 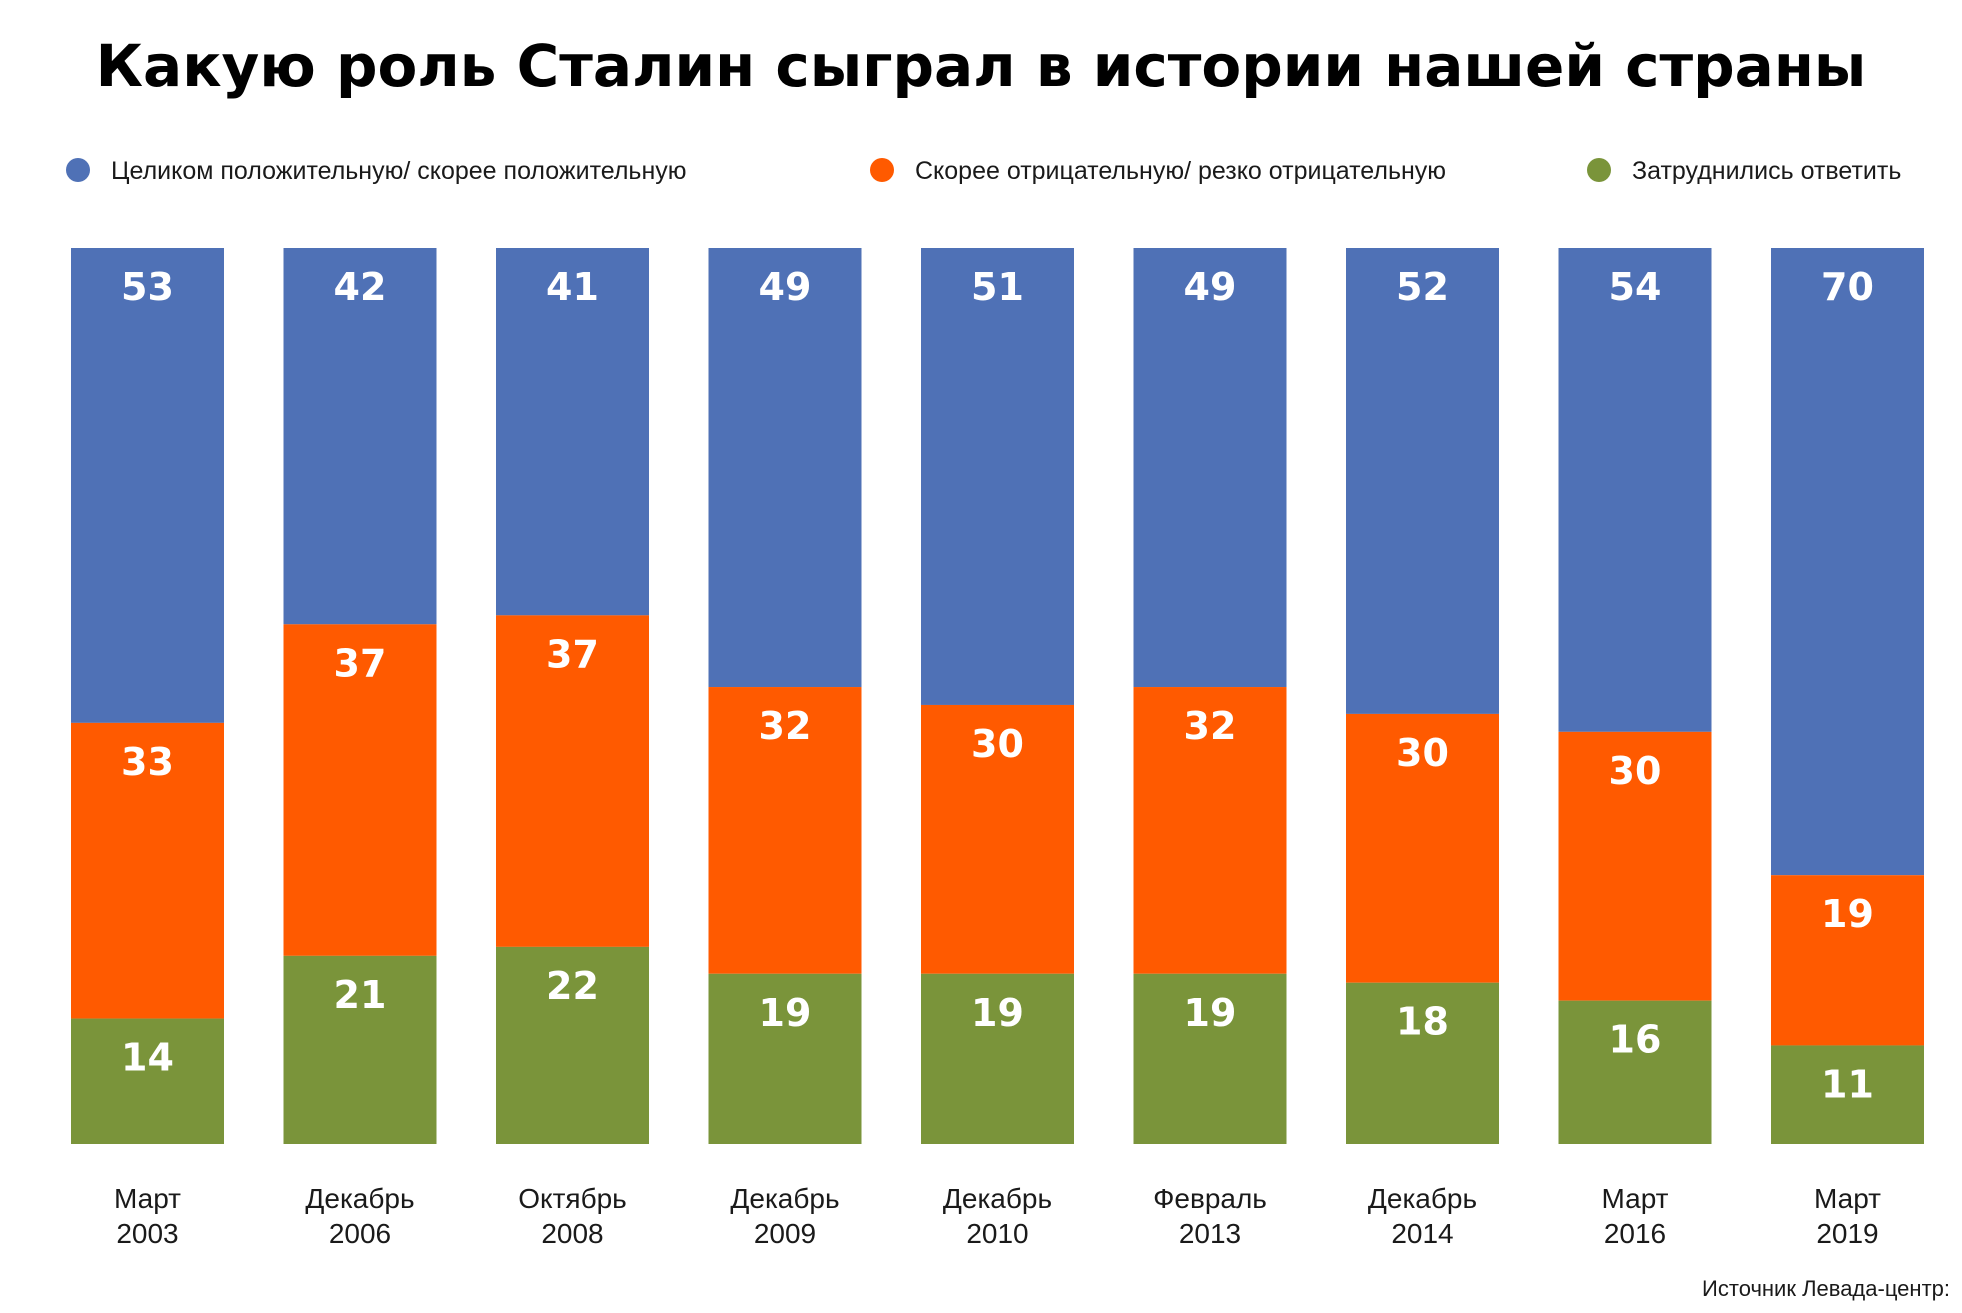 What do you see at coordinates (1847, 914) in the screenshot?
I see `value-label-2-9: 19` at bounding box center [1847, 914].